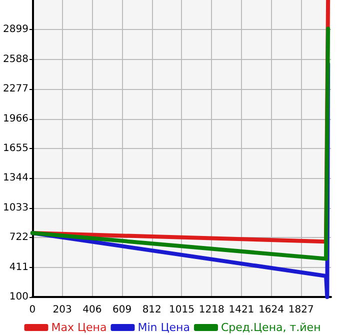 This screenshot has height=335, width=345. Describe the element at coordinates (15, 178) in the screenshot. I see `y-tick-label: 1344` at that location.